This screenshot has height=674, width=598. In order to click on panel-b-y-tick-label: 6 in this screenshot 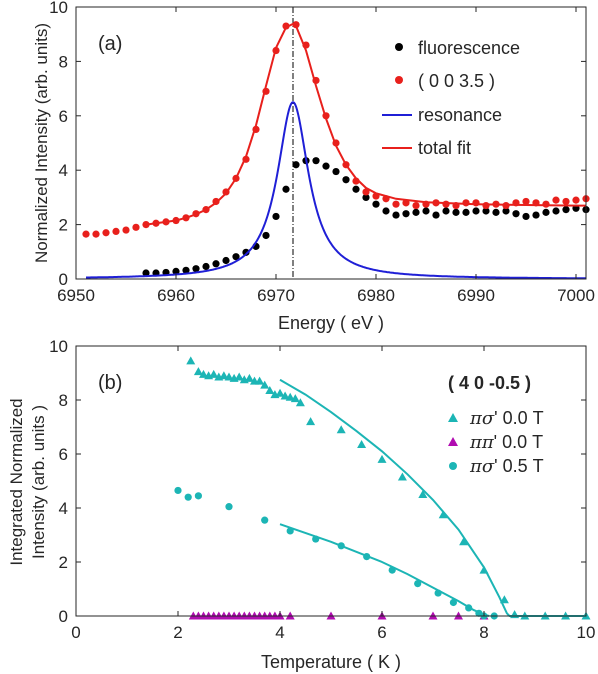, I will do `click(63, 454)`.